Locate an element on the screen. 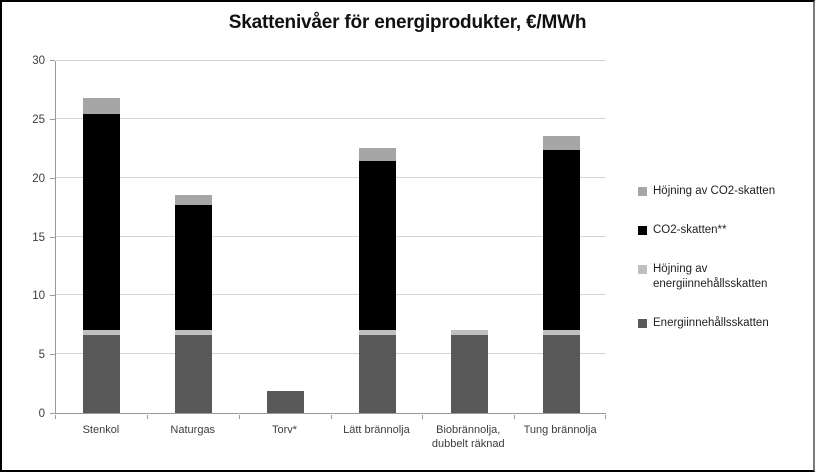 The height and width of the screenshot is (472, 815). legend-item: Höjning av energiinnehållsskatten is located at coordinates (725, 277).